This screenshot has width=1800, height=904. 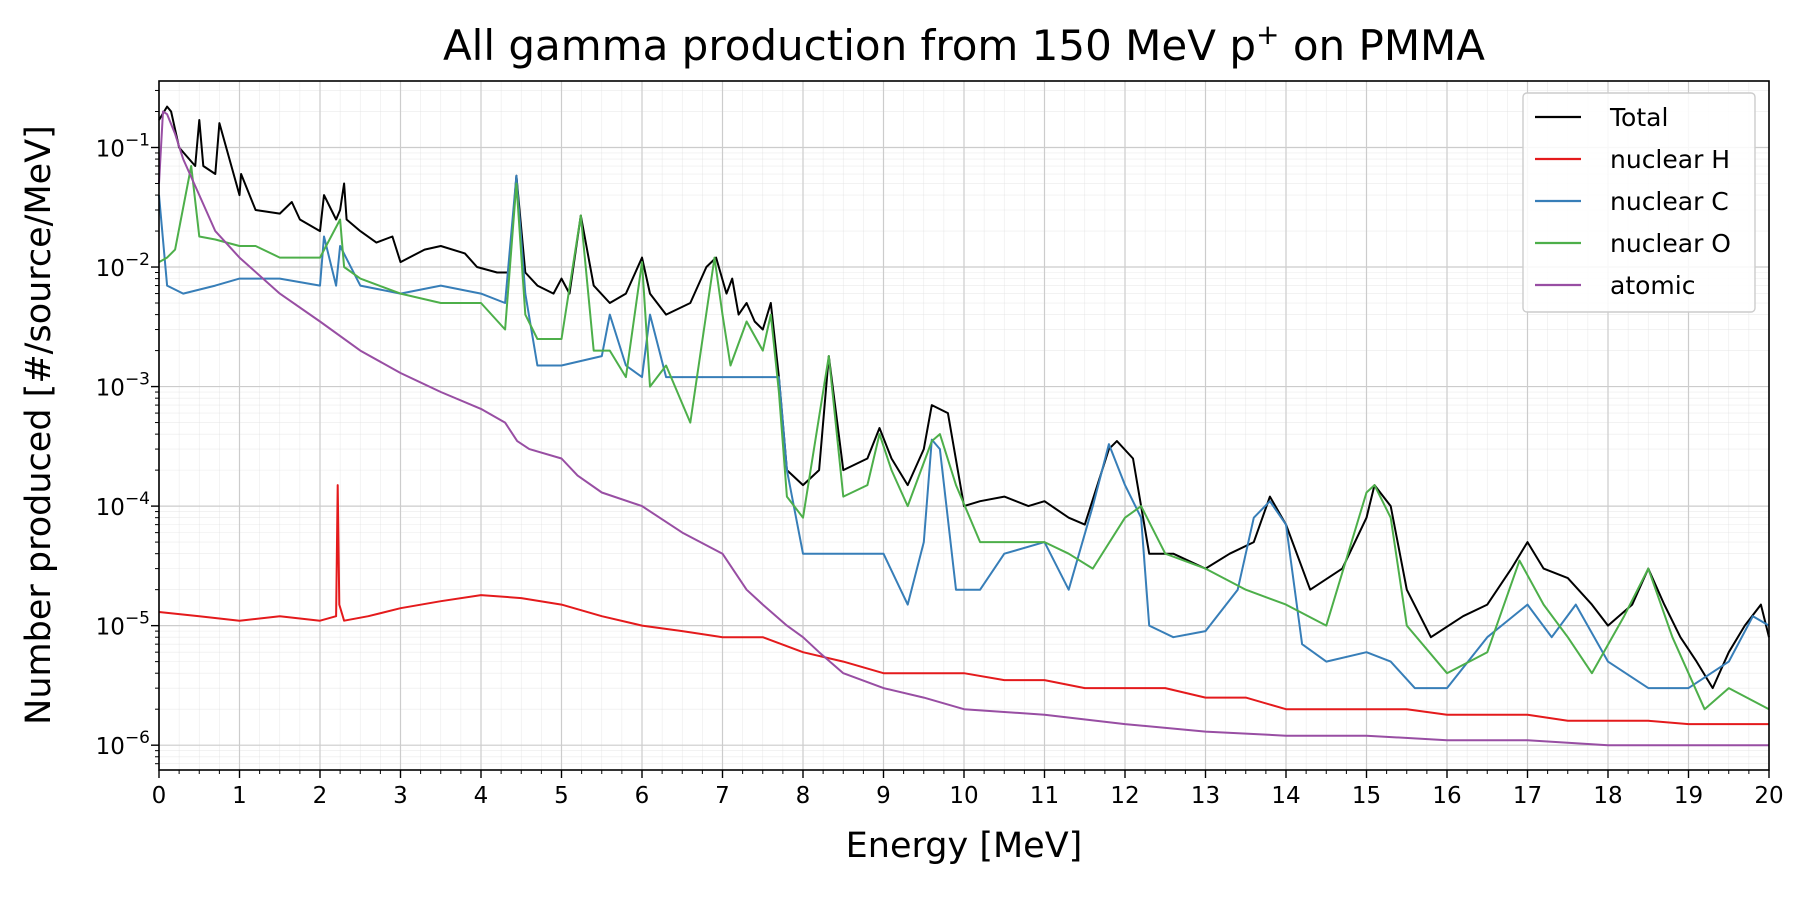 I want to click on x-tick-label: 16, so click(x=1446, y=796).